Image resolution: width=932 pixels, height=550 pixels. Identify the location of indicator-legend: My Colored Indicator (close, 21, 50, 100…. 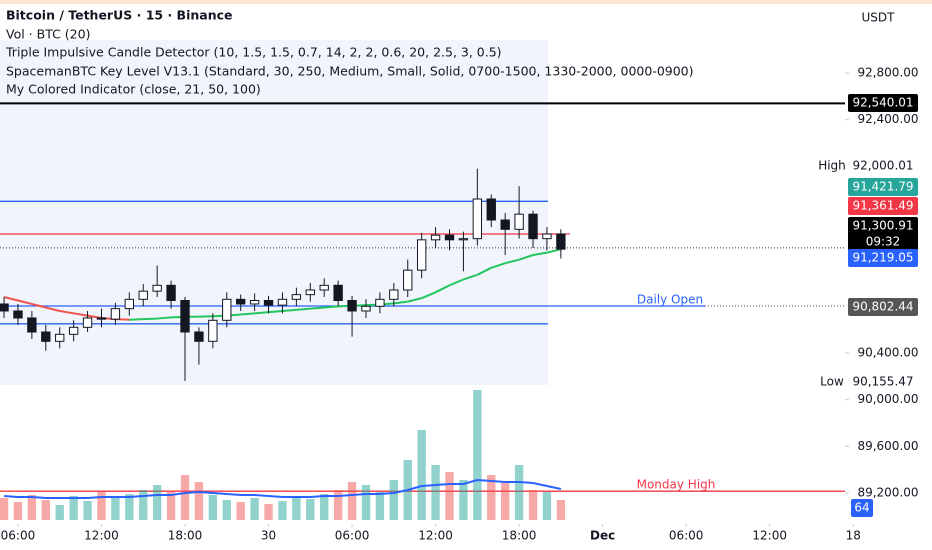
(133, 89).